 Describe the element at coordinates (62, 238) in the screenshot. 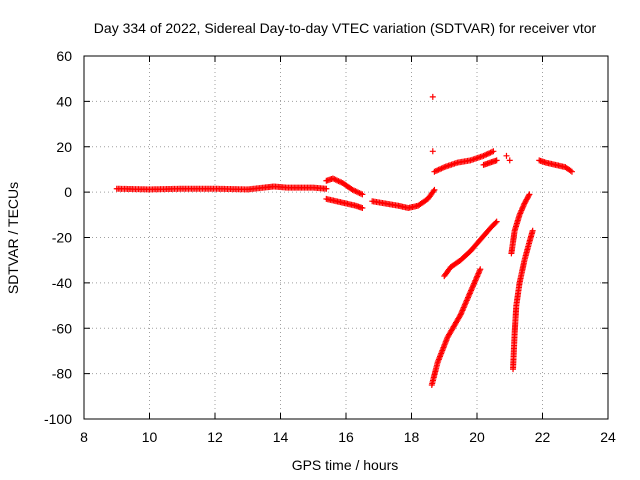

I see `y-tick-label: -20` at that location.